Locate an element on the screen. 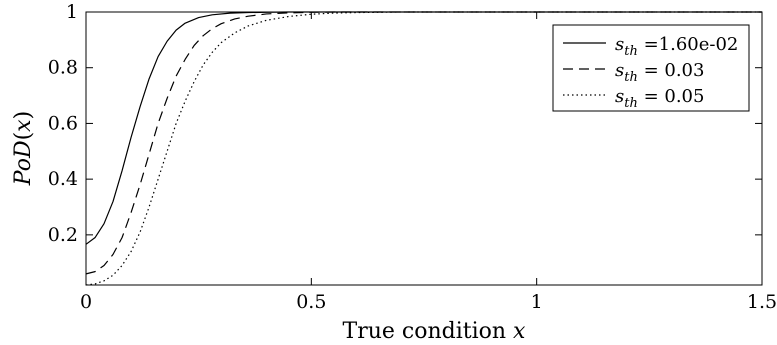 Image resolution: width=777 pixels, height=345 pixels. legend-box is located at coordinates (651, 68).